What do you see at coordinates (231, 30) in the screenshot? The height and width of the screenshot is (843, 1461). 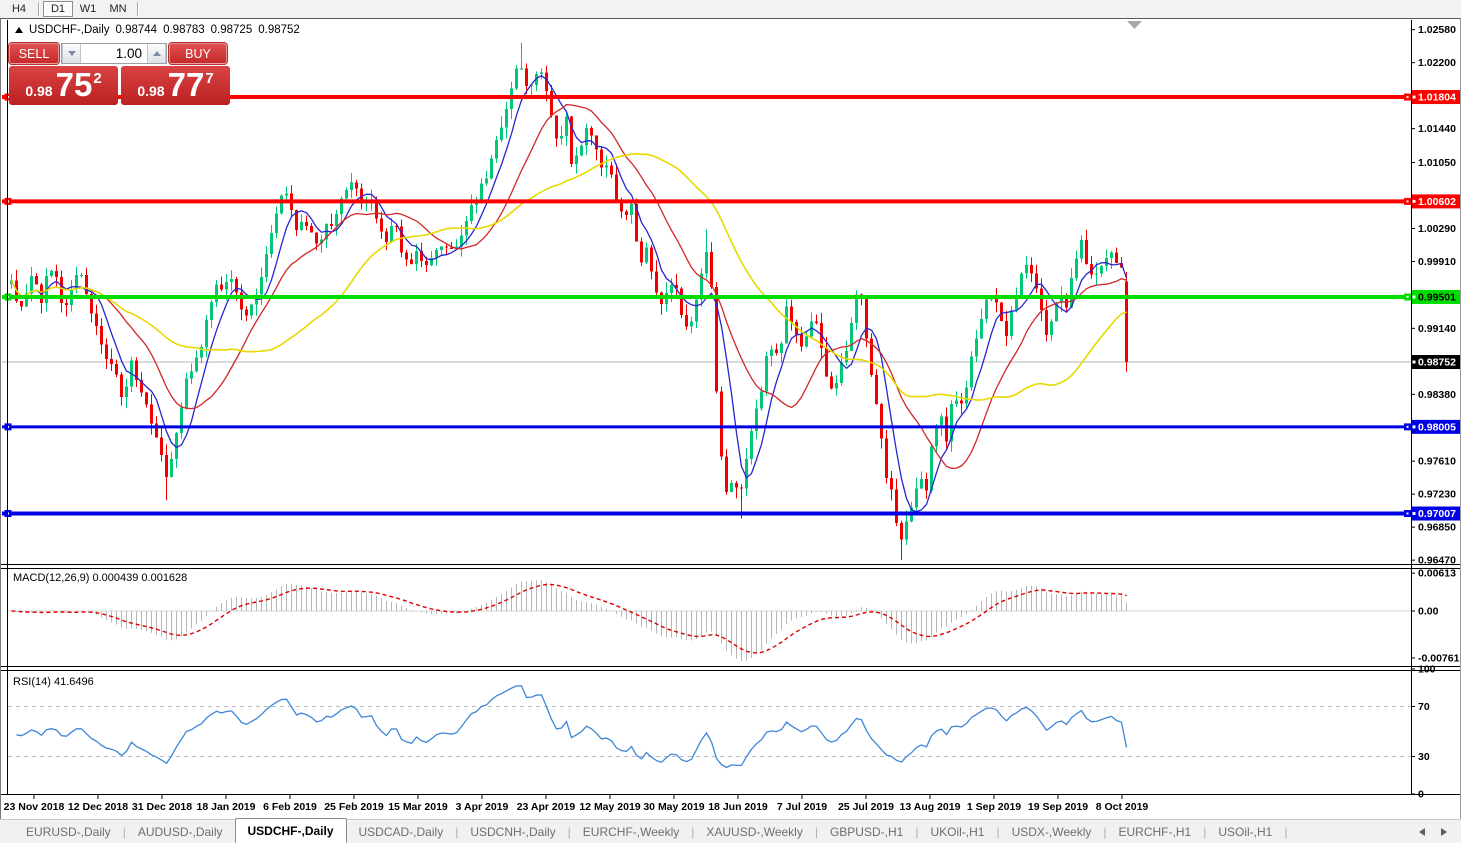 I see `ohlc-low: 0.98725` at bounding box center [231, 30].